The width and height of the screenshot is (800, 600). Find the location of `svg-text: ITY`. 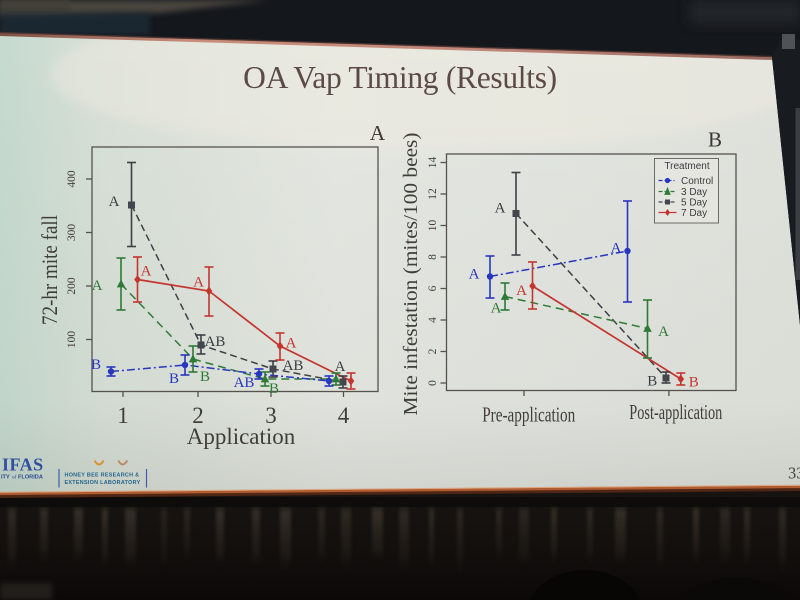

svg-text: ITY is located at coordinates (5, 478).